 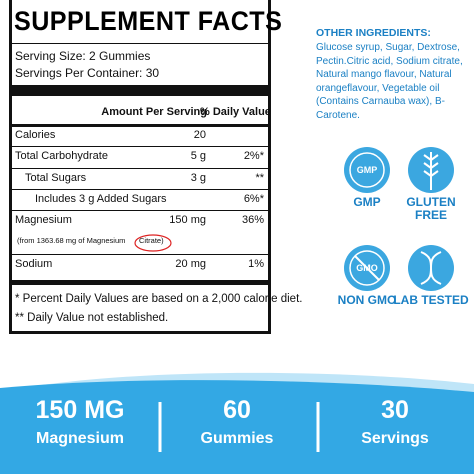 I want to click on badge-label: LAB TESTED, so click(x=431, y=300).